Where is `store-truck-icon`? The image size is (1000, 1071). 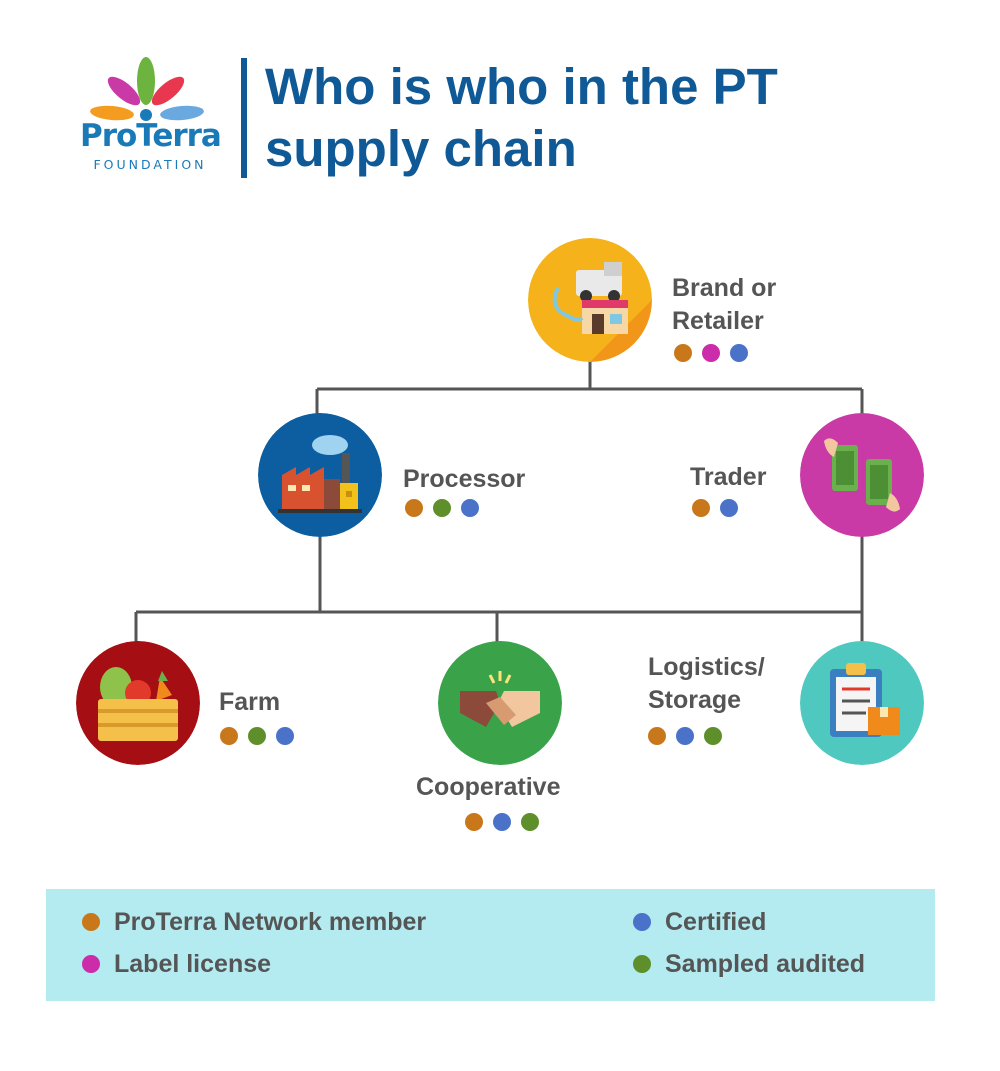 store-truck-icon is located at coordinates (590, 300).